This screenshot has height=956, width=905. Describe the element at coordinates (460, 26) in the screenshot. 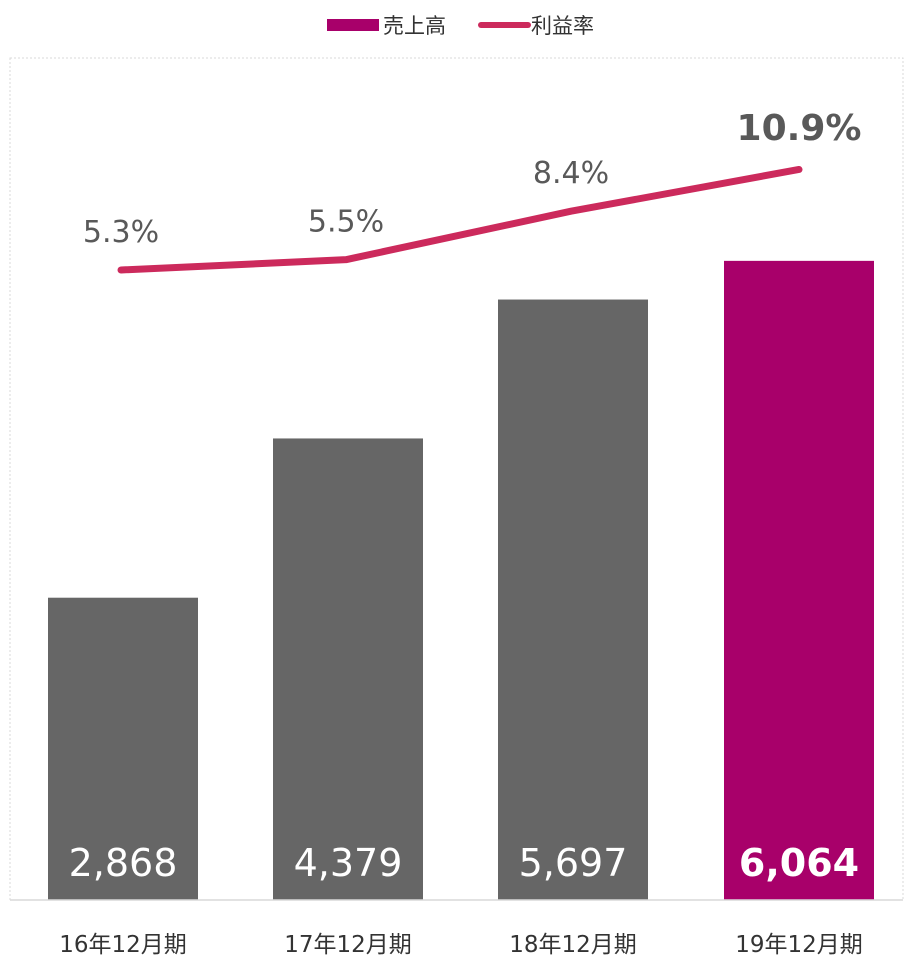

I see `legend: 売上高 利益率` at that location.